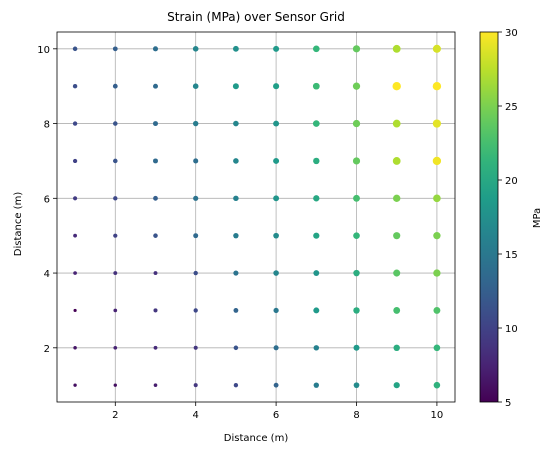 The height and width of the screenshot is (455, 553). I want to click on colorbar-tick-label: 10, so click(511, 329).